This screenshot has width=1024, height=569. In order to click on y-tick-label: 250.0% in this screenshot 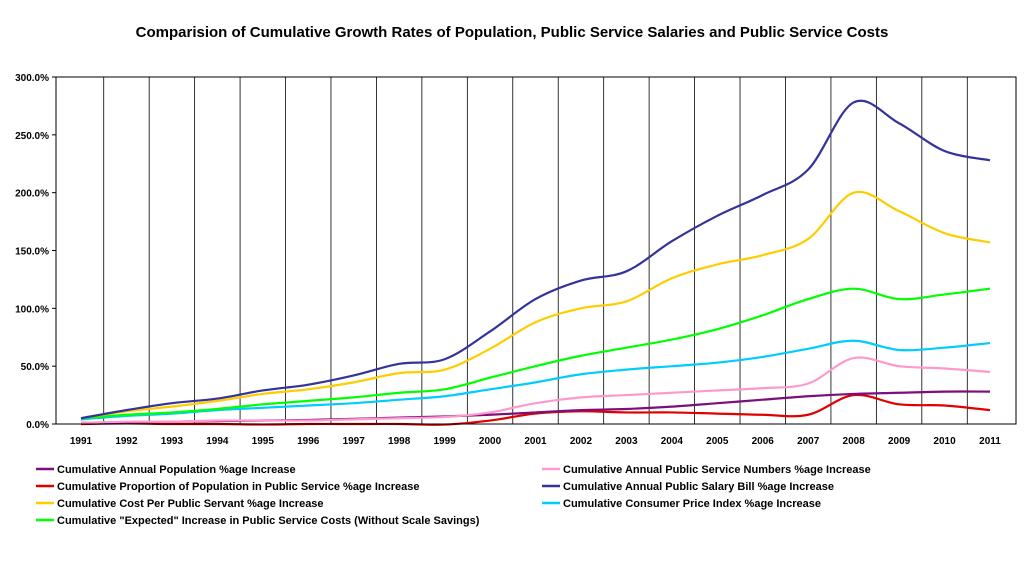, I will do `click(32, 136)`.